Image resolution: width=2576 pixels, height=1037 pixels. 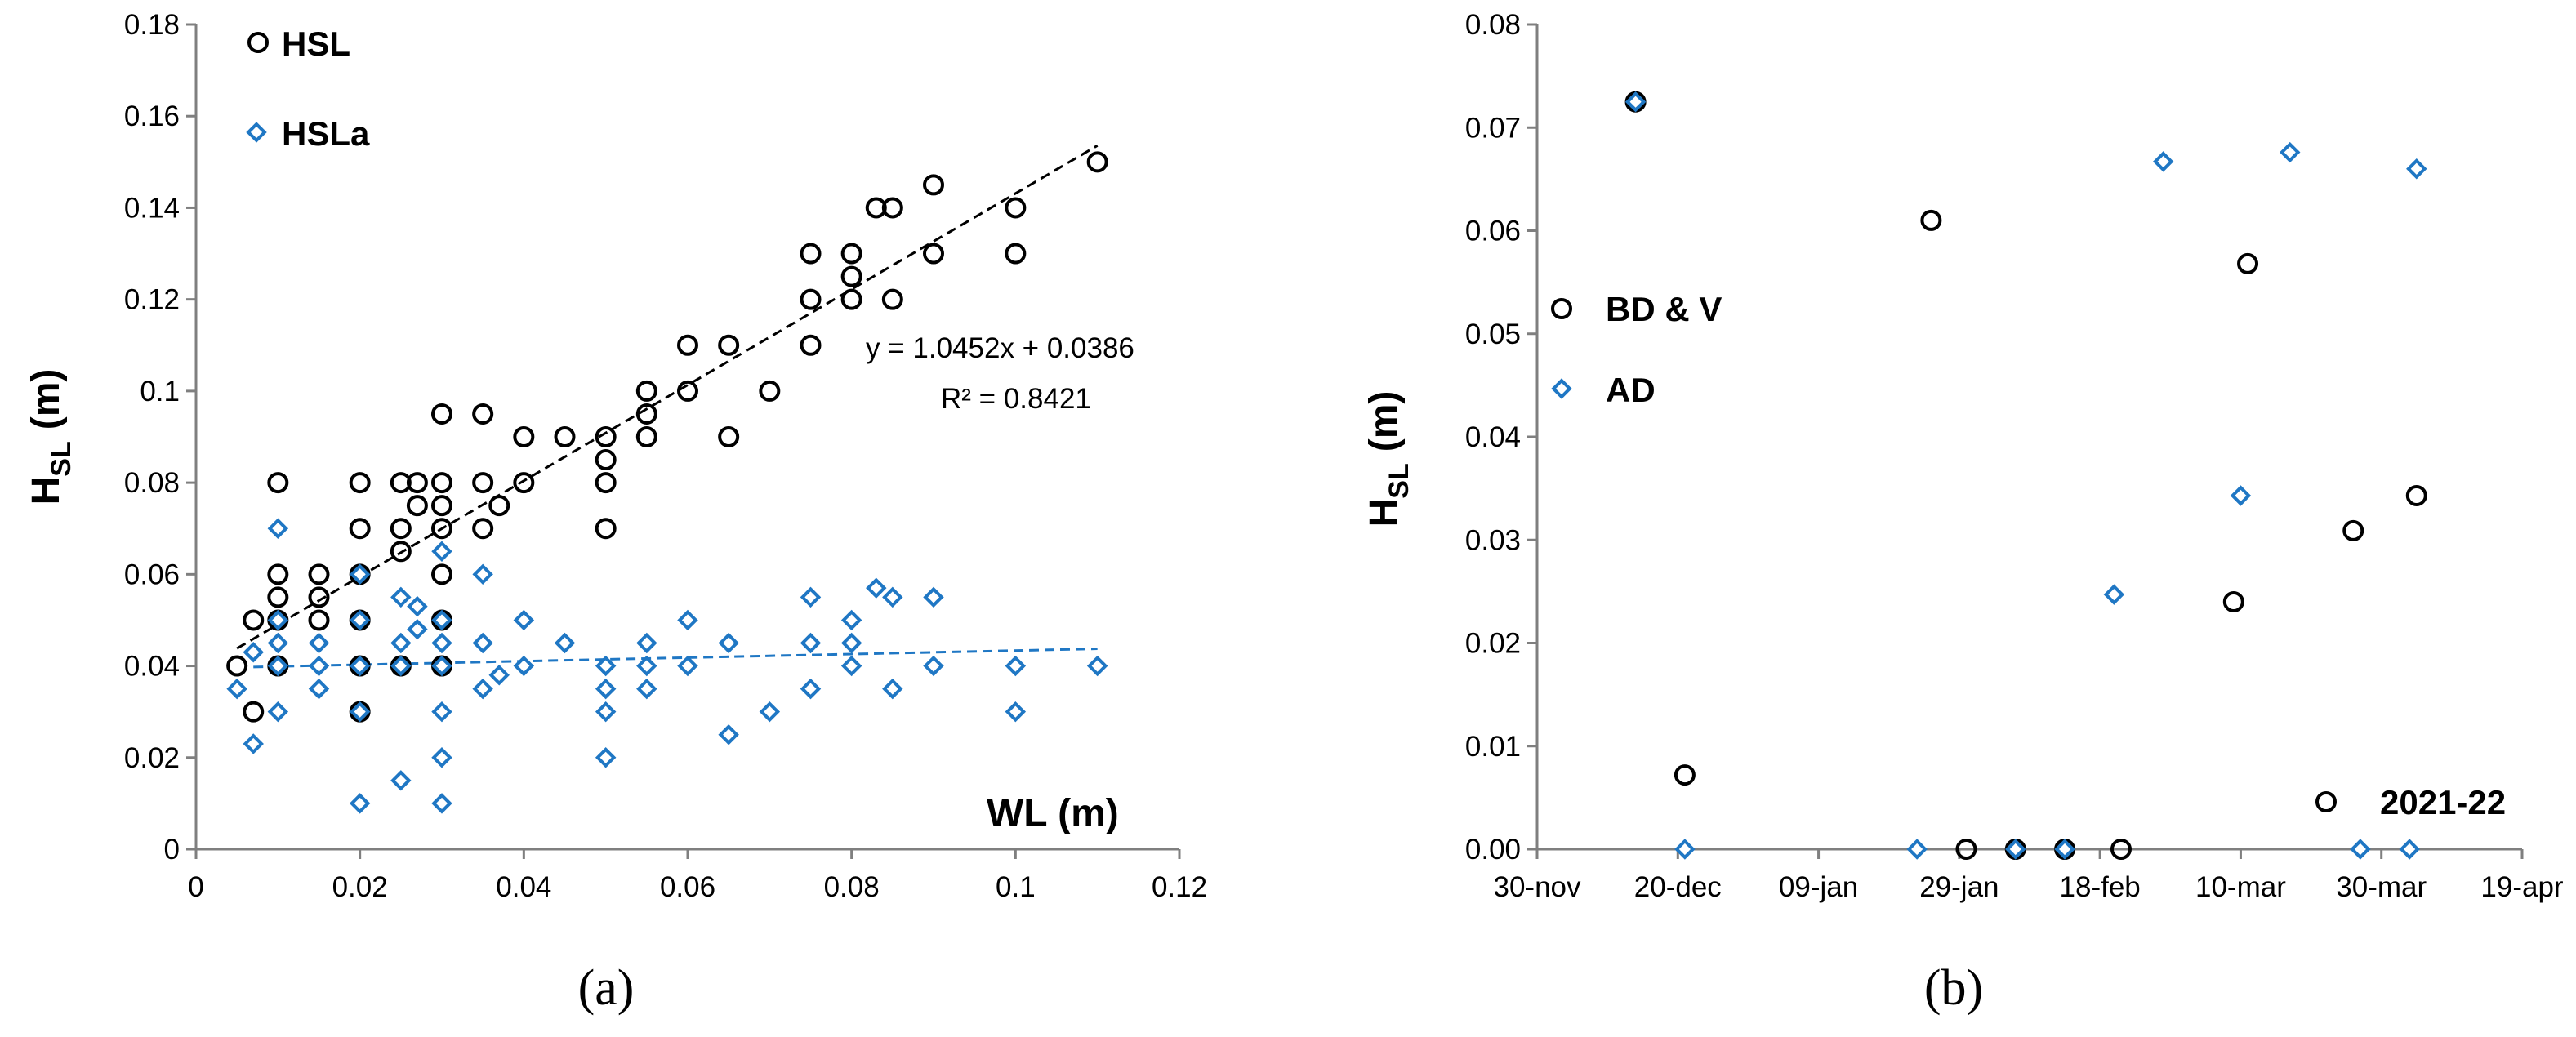 What do you see at coordinates (2240, 887) in the screenshot?
I see `panel-b-x-tick-label: 10-mar` at bounding box center [2240, 887].